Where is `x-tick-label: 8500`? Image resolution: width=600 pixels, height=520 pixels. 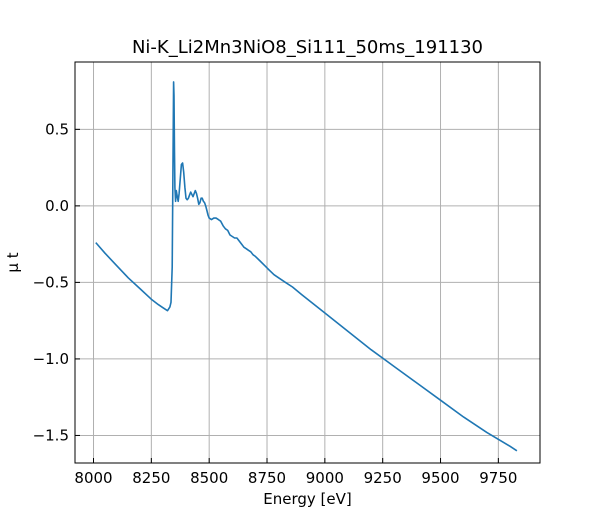
x-tick-label: 8500 is located at coordinates (209, 478).